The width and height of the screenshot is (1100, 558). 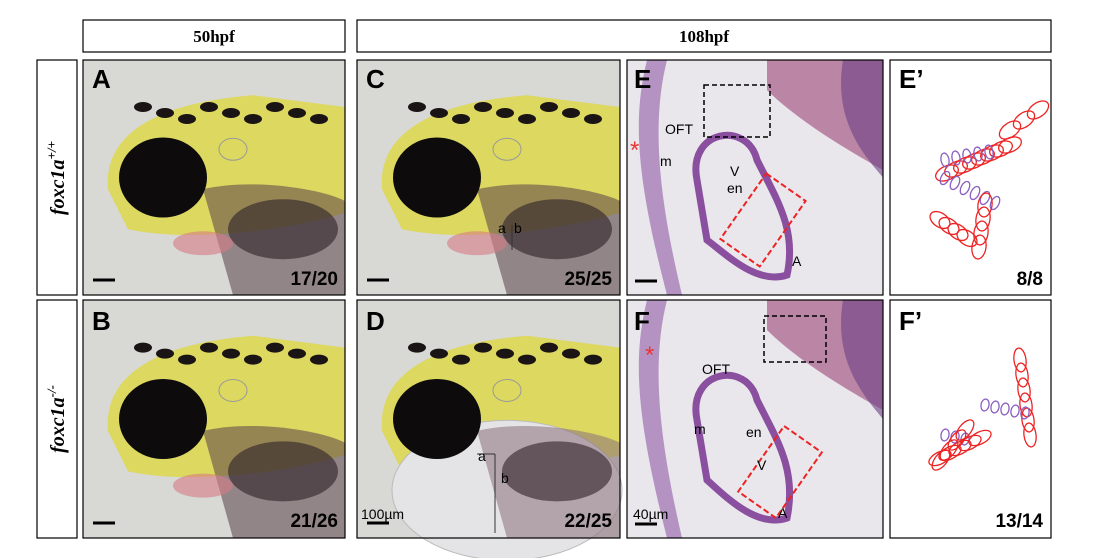 I want to click on row-label-box, so click(x=57, y=177).